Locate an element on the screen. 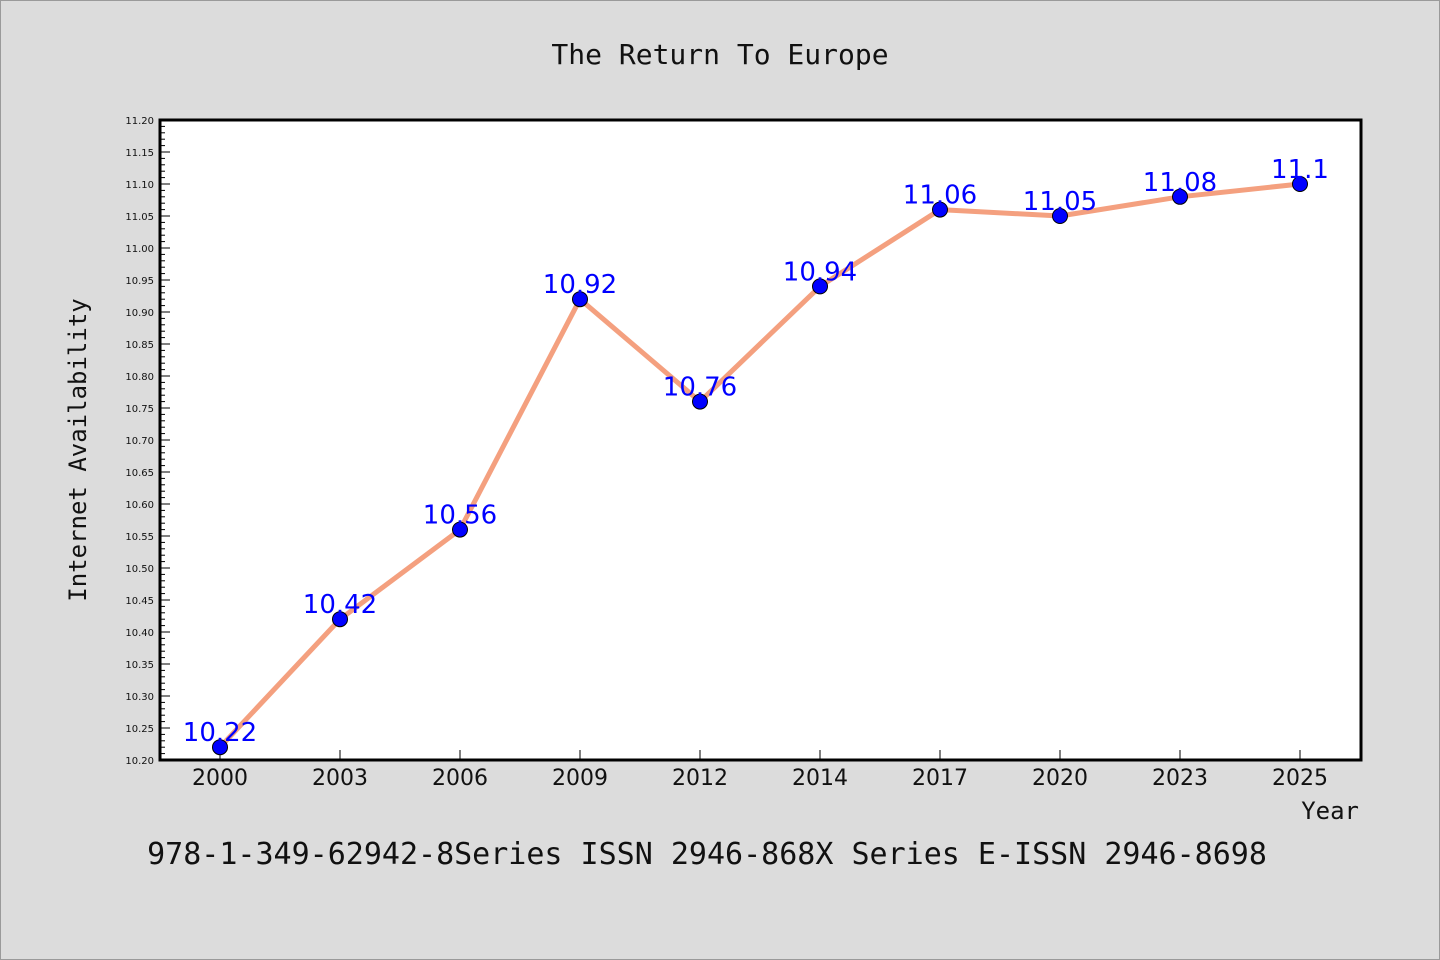  x-tick-label: 2020 is located at coordinates (1060, 778).